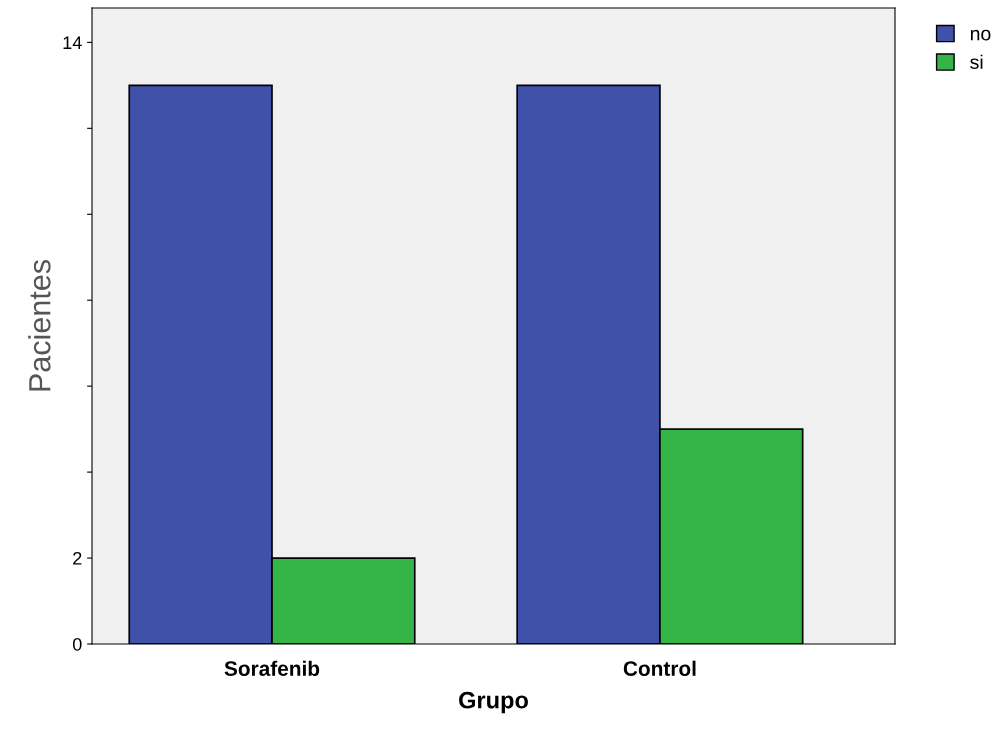  I want to click on x-tick-label: Control, so click(659, 668).